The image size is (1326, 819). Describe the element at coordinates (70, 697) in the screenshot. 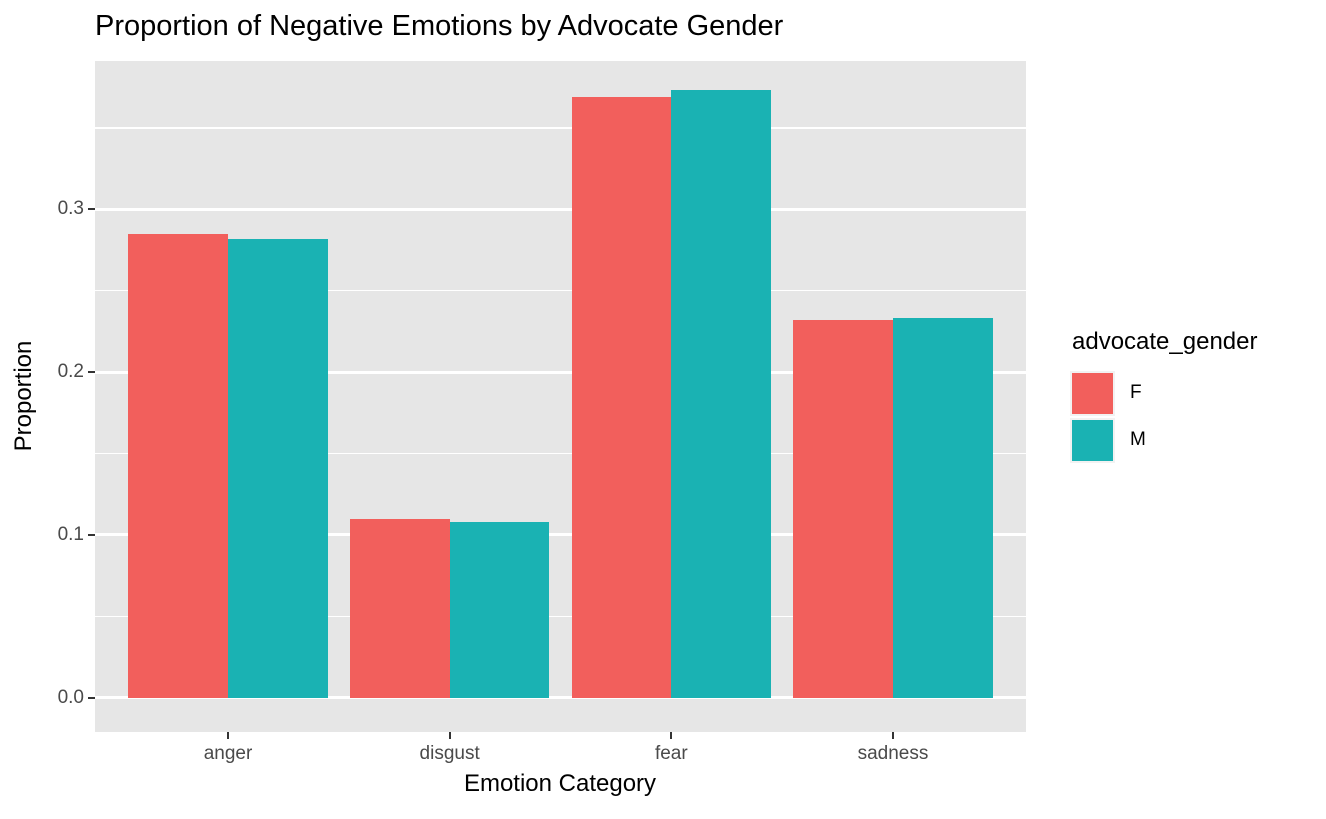

I see `y-tick-label: 0.0` at that location.